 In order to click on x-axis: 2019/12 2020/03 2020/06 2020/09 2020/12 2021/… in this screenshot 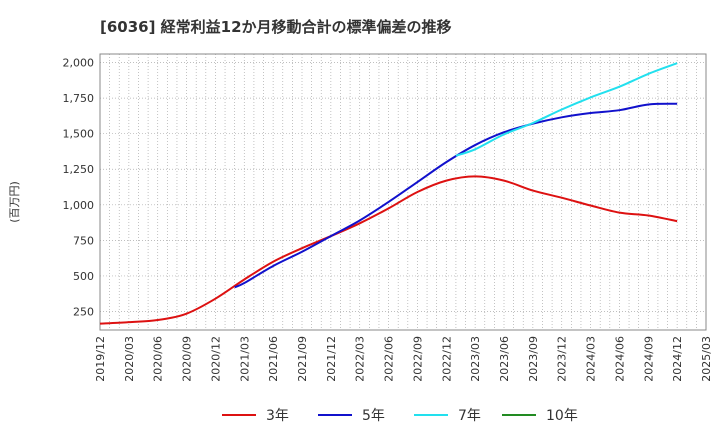, I will do `click(403, 359)`.